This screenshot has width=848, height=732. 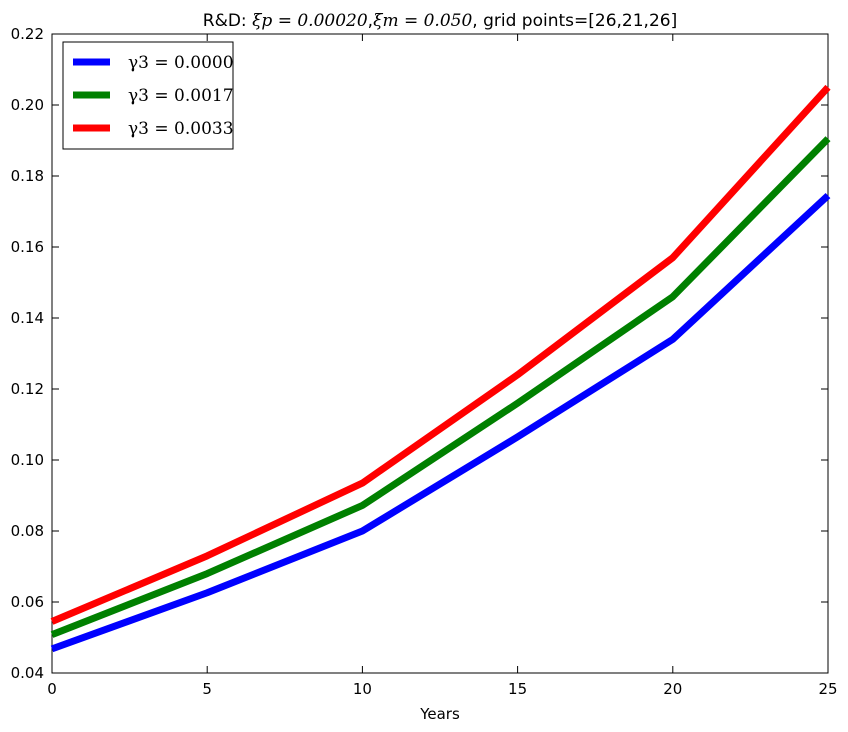 I want to click on x-tick-label: 15, so click(x=517, y=689).